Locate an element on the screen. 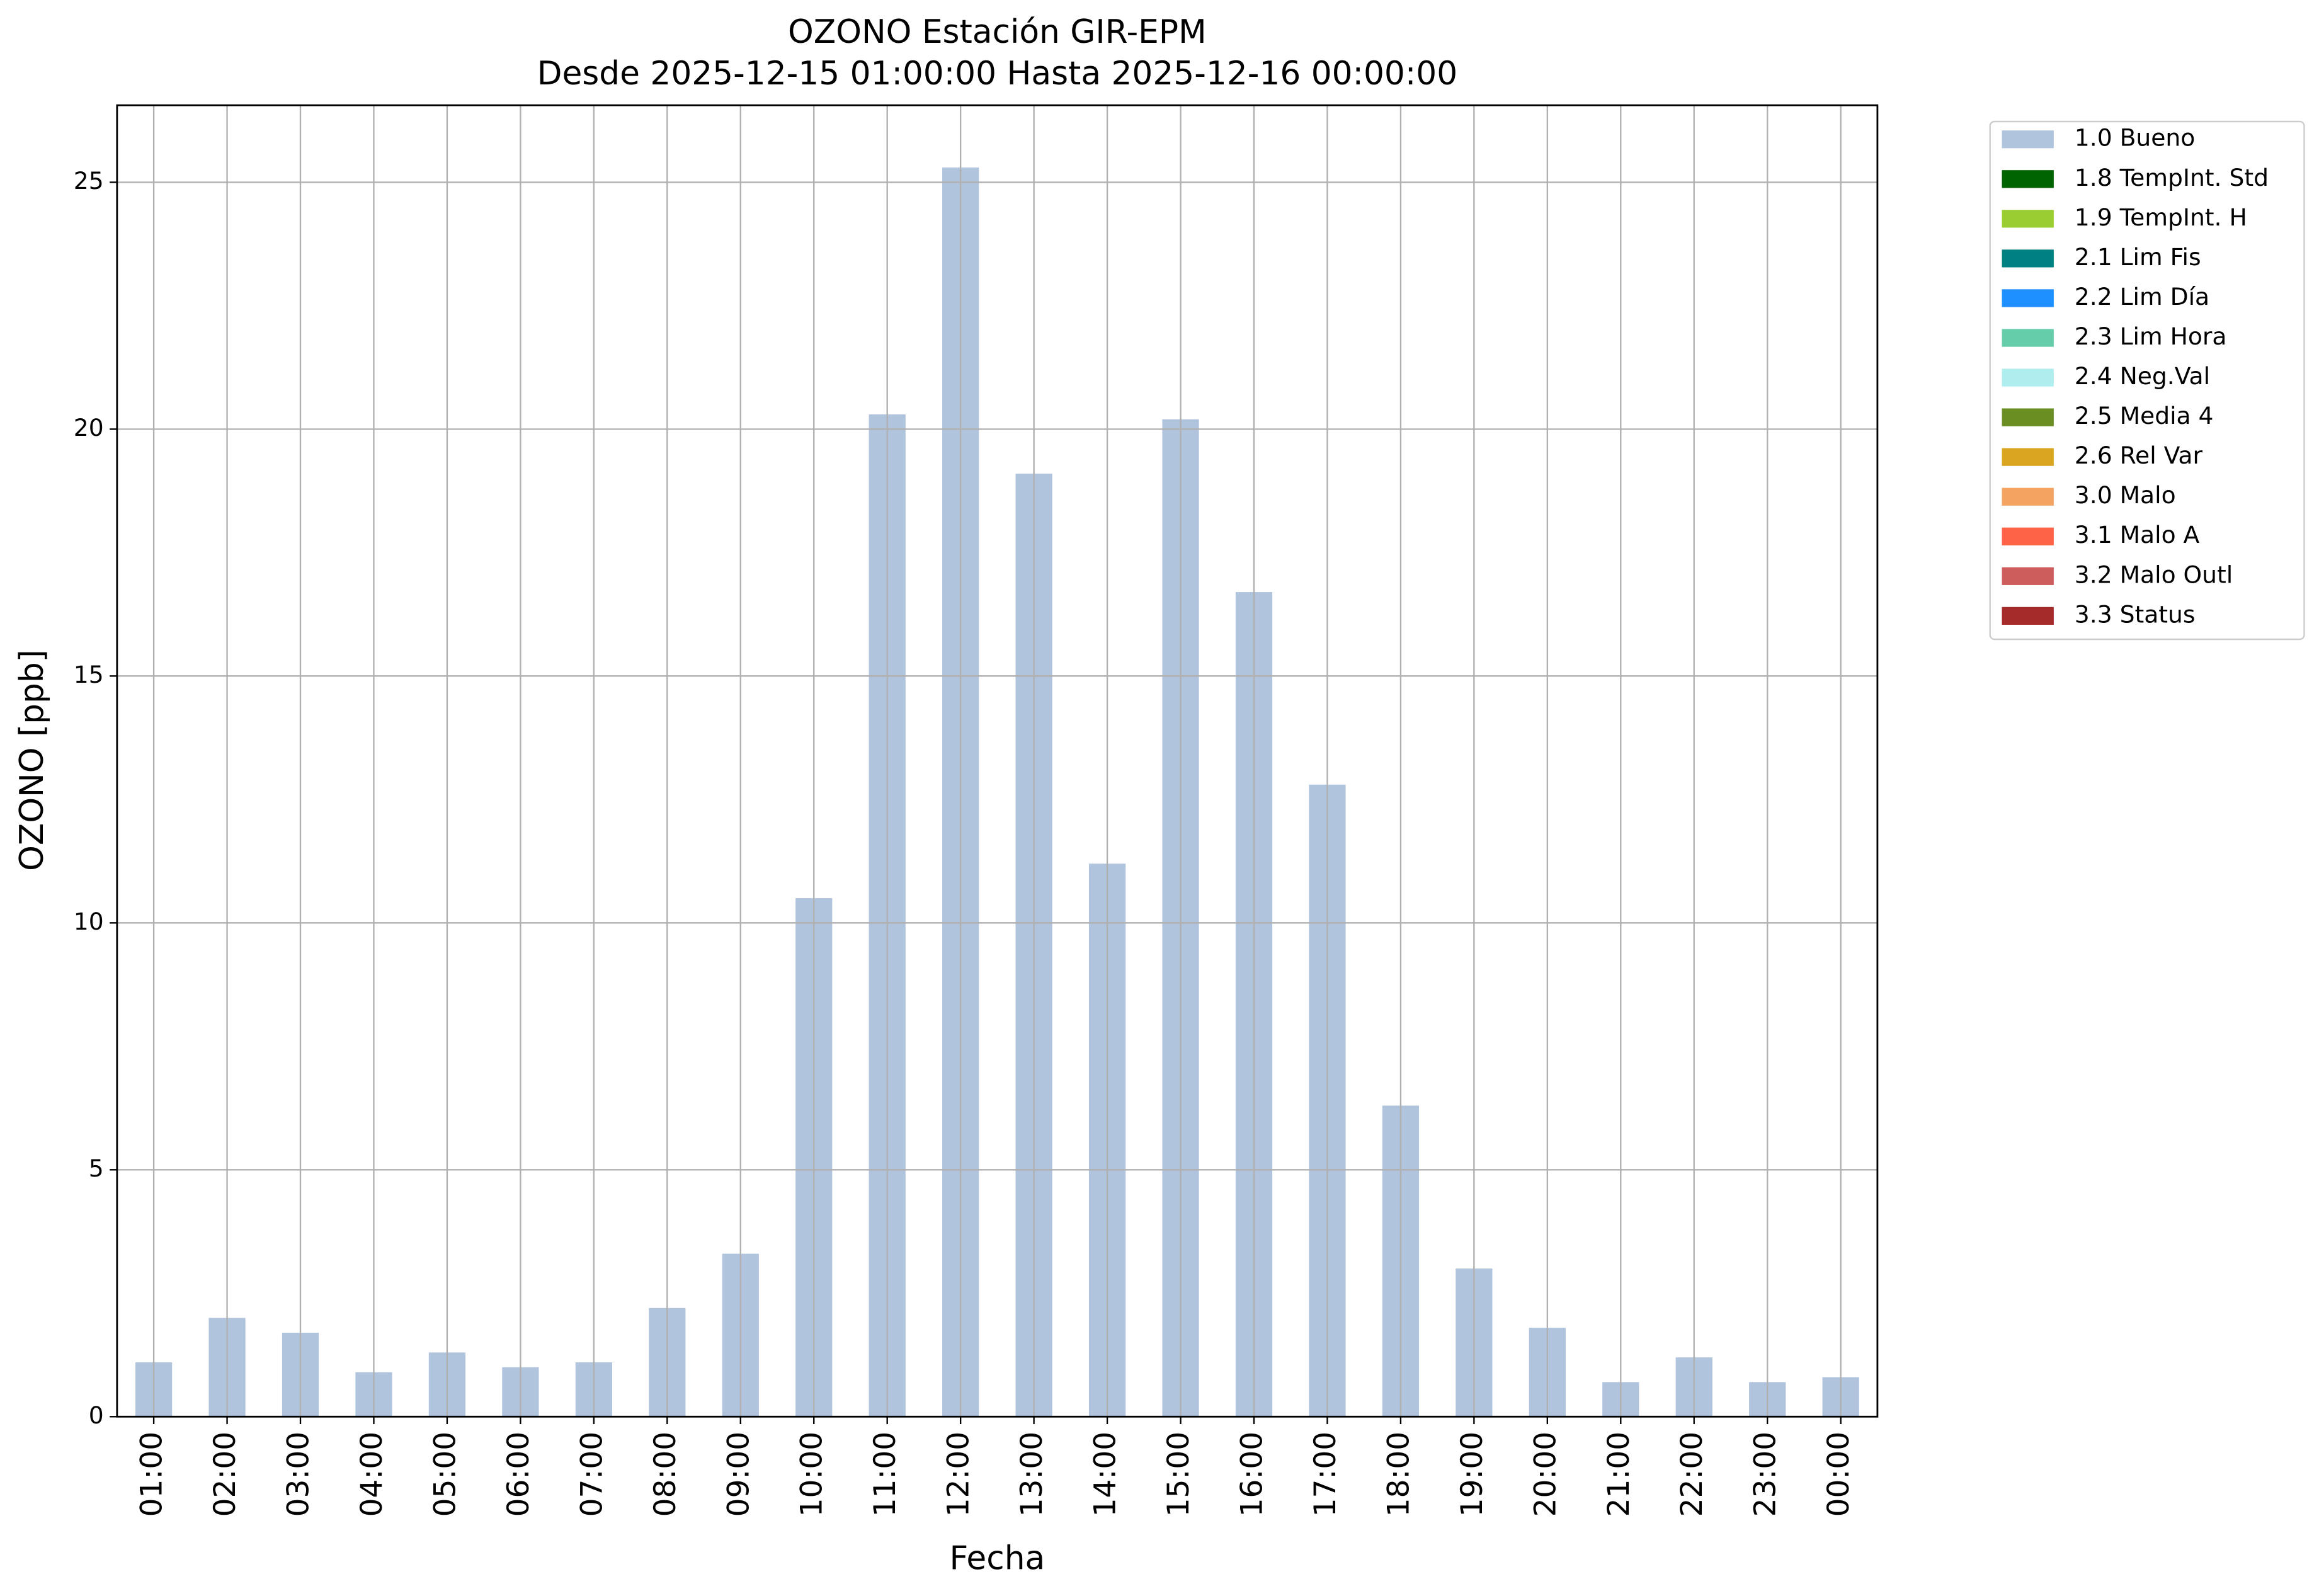 The width and height of the screenshot is (2319, 1596). x-tick-label: 12:00 is located at coordinates (959, 1474).